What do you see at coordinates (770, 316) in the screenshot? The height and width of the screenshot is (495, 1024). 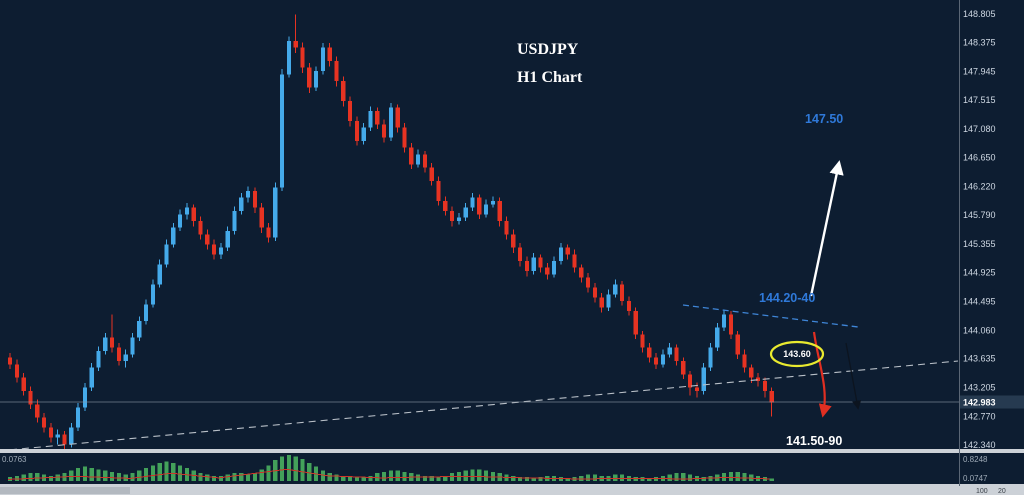 I see `resistance-trendline` at bounding box center [770, 316].